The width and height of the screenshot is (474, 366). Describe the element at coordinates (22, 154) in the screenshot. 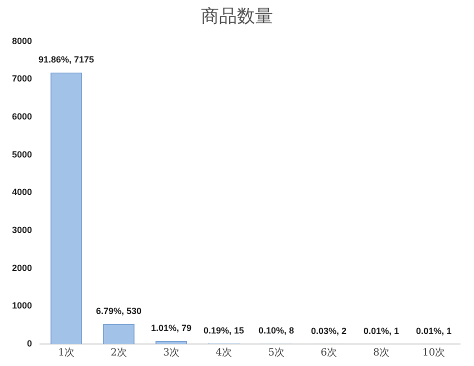

I see `y-tick-label: 5000` at that location.